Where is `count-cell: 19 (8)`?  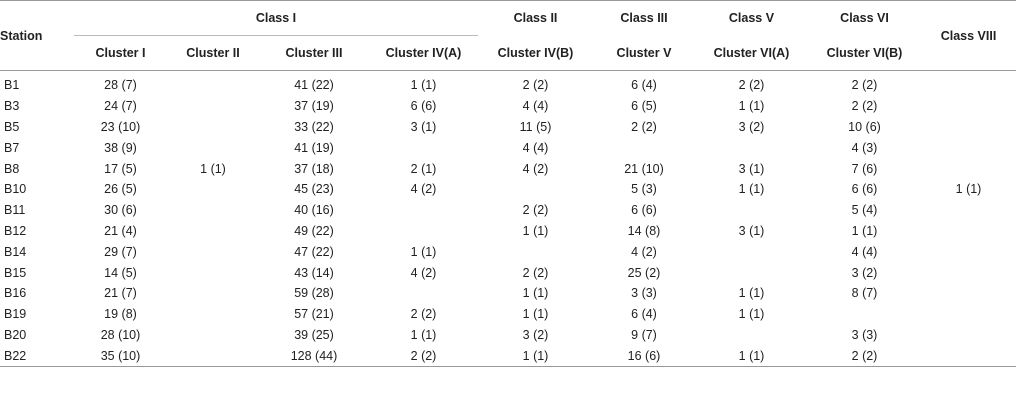 count-cell: 19 (8) is located at coordinates (120, 314).